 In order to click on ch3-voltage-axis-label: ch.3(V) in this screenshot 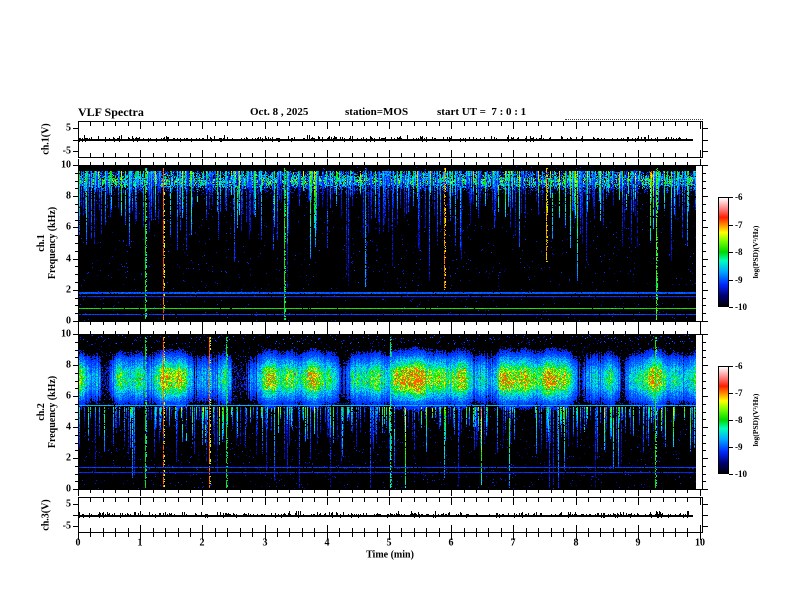, I will do `click(46, 515)`.